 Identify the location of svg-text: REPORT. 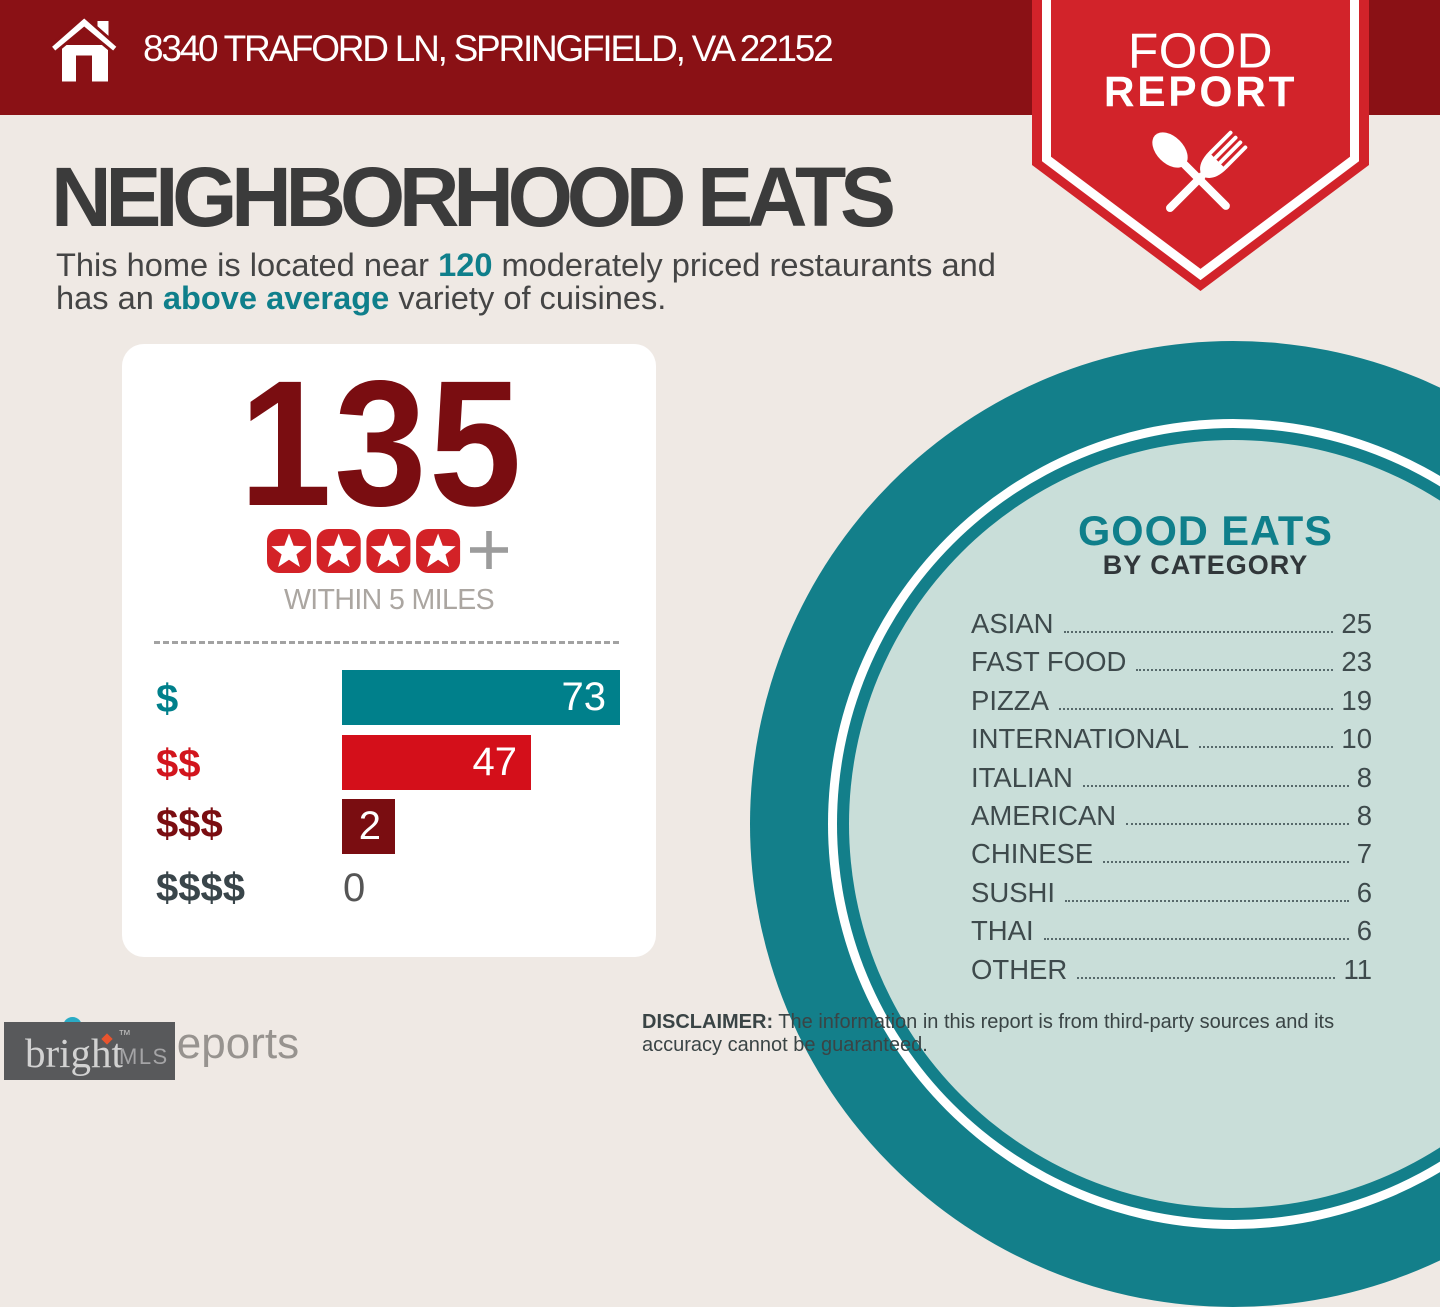
(1200, 92).